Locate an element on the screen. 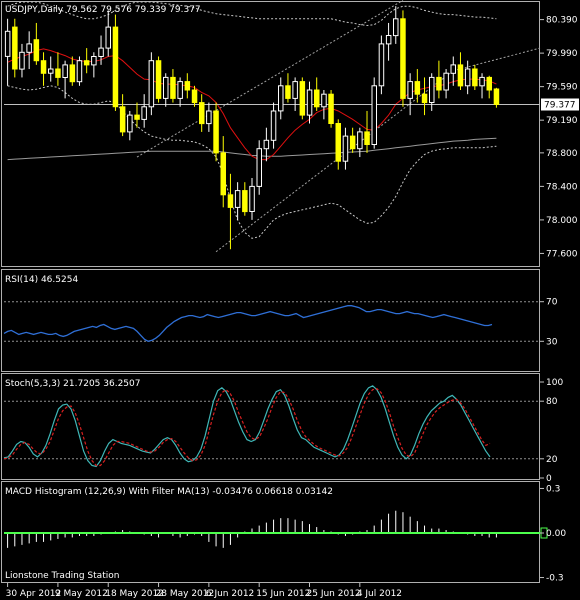  x-tick-label: 30 Apr 2012 is located at coordinates (34, 594).